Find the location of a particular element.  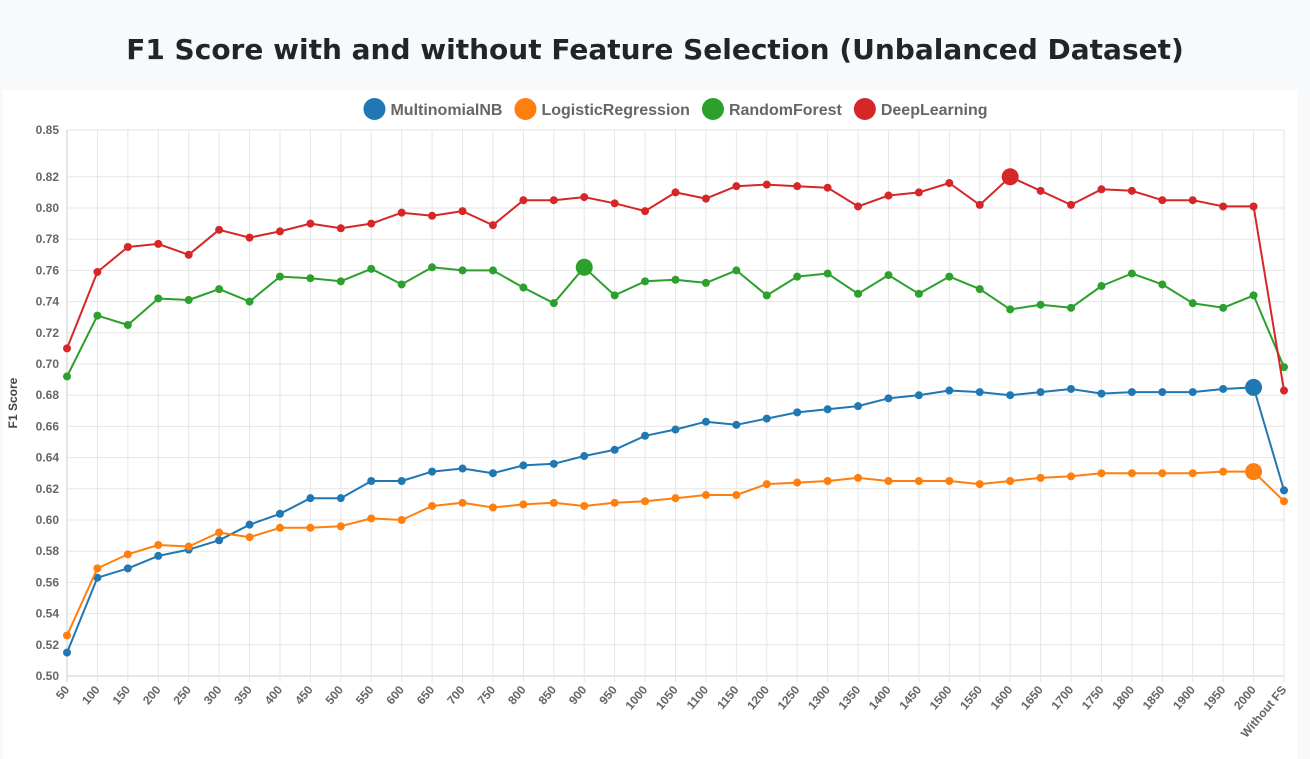

x-tick-label: 850 is located at coordinates (547, 695).